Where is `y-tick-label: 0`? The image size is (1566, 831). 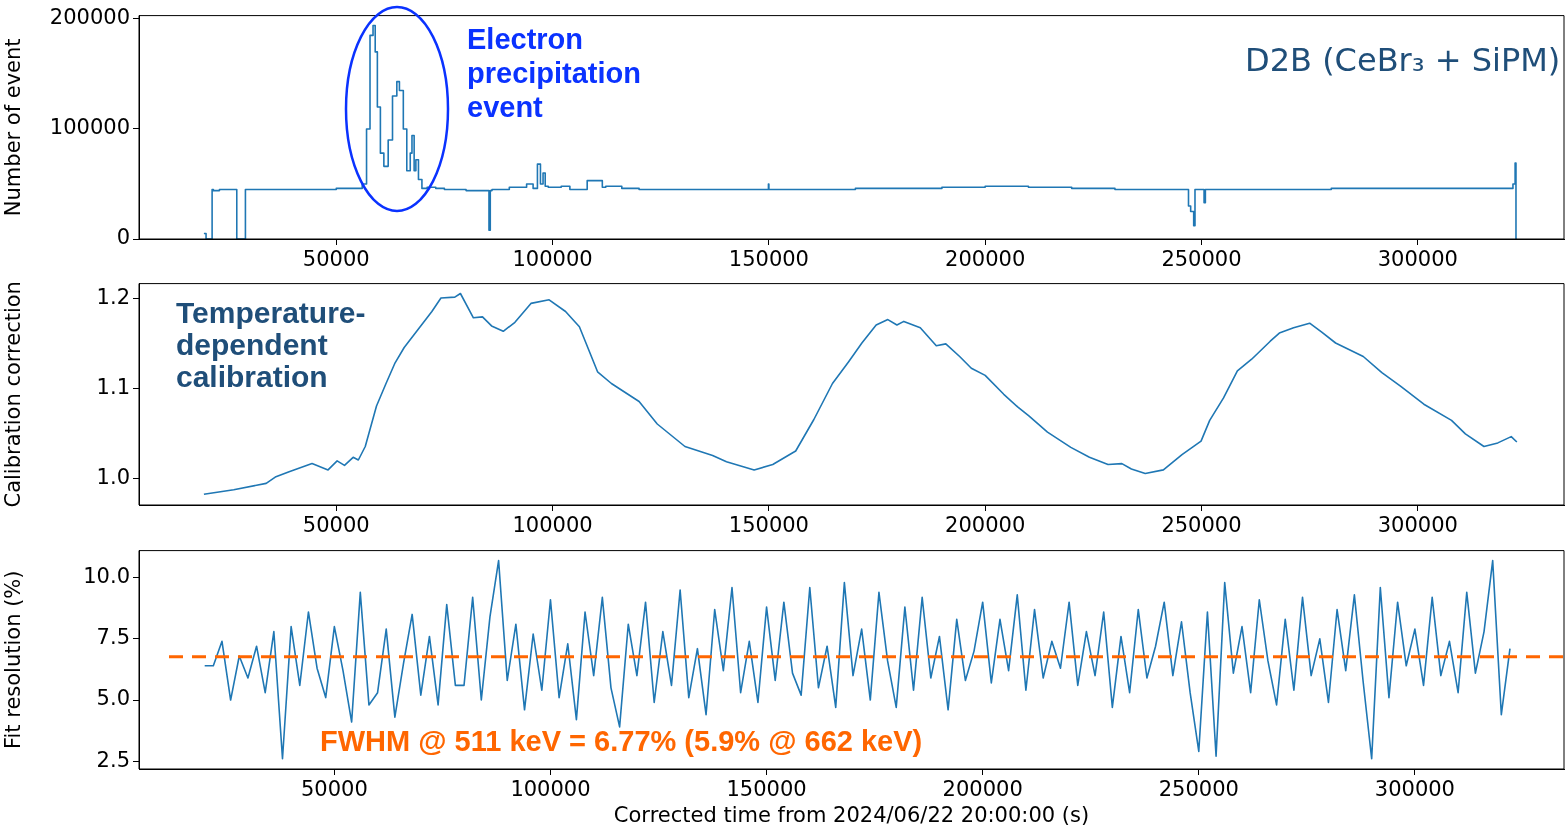
y-tick-label: 0 is located at coordinates (123, 237).